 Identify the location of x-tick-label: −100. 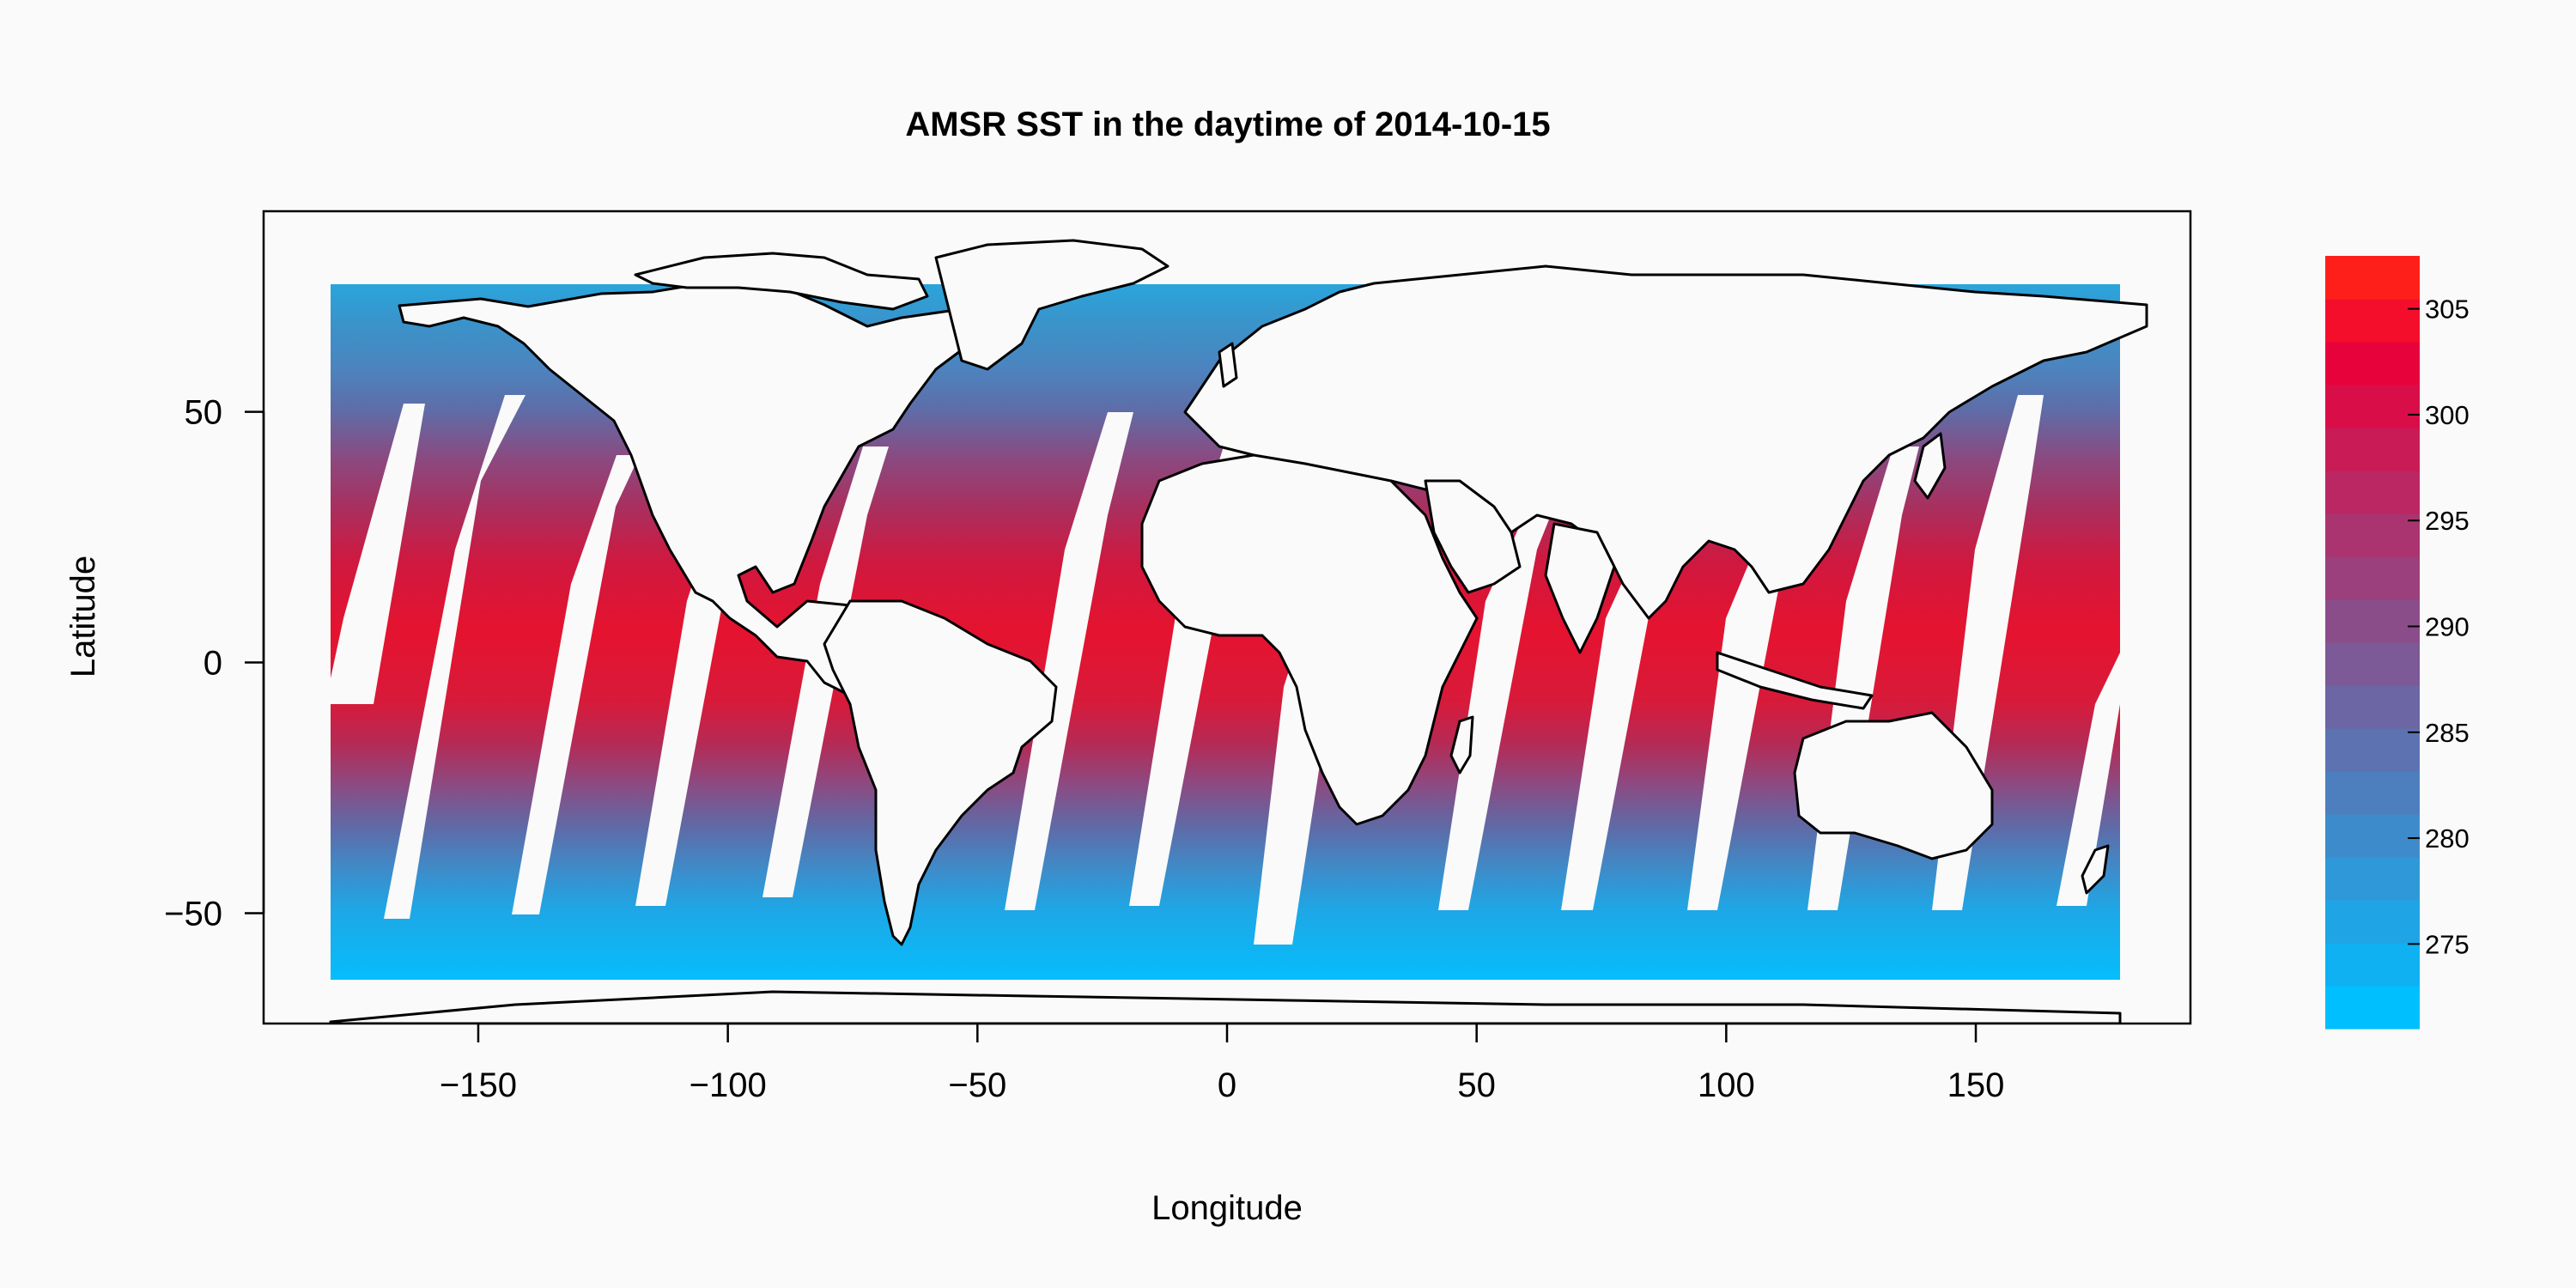
(728, 1085).